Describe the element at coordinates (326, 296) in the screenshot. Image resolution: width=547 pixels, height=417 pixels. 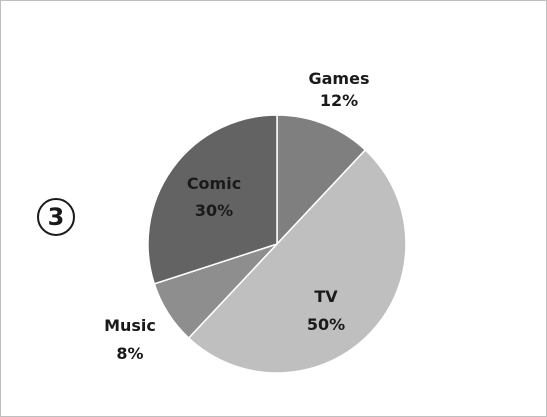
I see `slice-label-tv: TV` at that location.